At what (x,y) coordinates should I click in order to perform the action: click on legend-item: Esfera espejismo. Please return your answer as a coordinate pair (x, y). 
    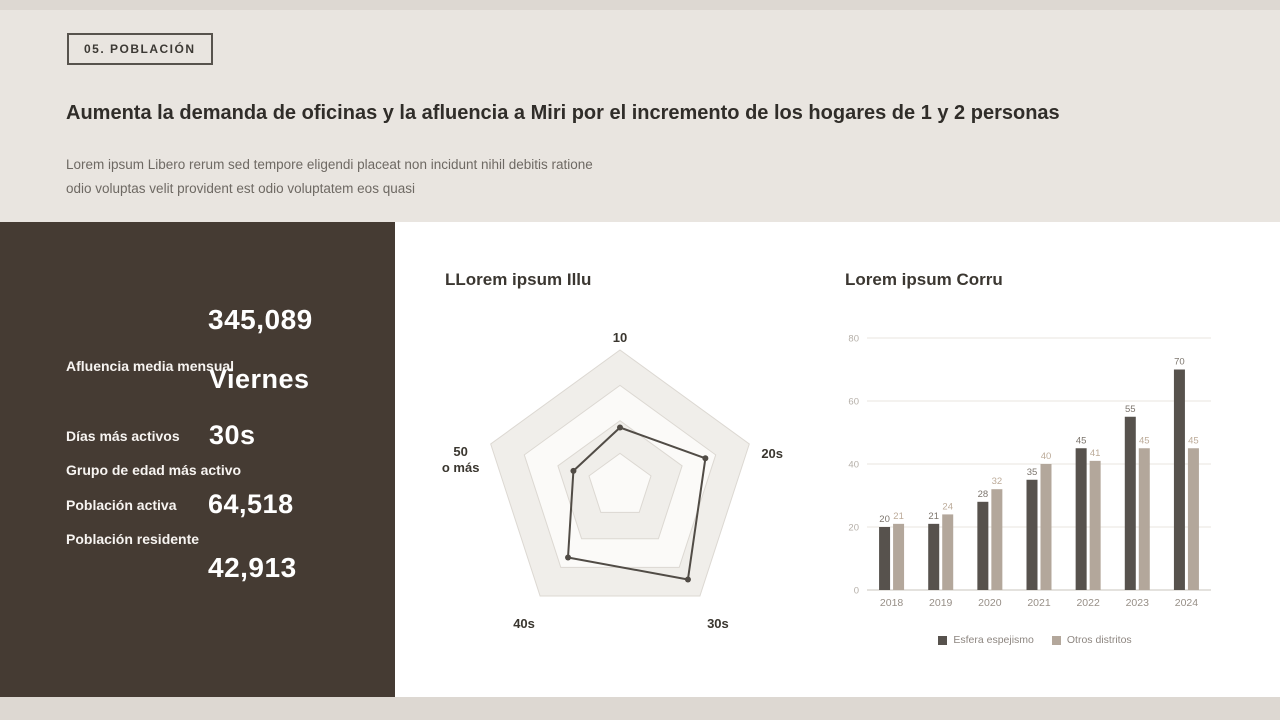
    Looking at the image, I should click on (986, 640).